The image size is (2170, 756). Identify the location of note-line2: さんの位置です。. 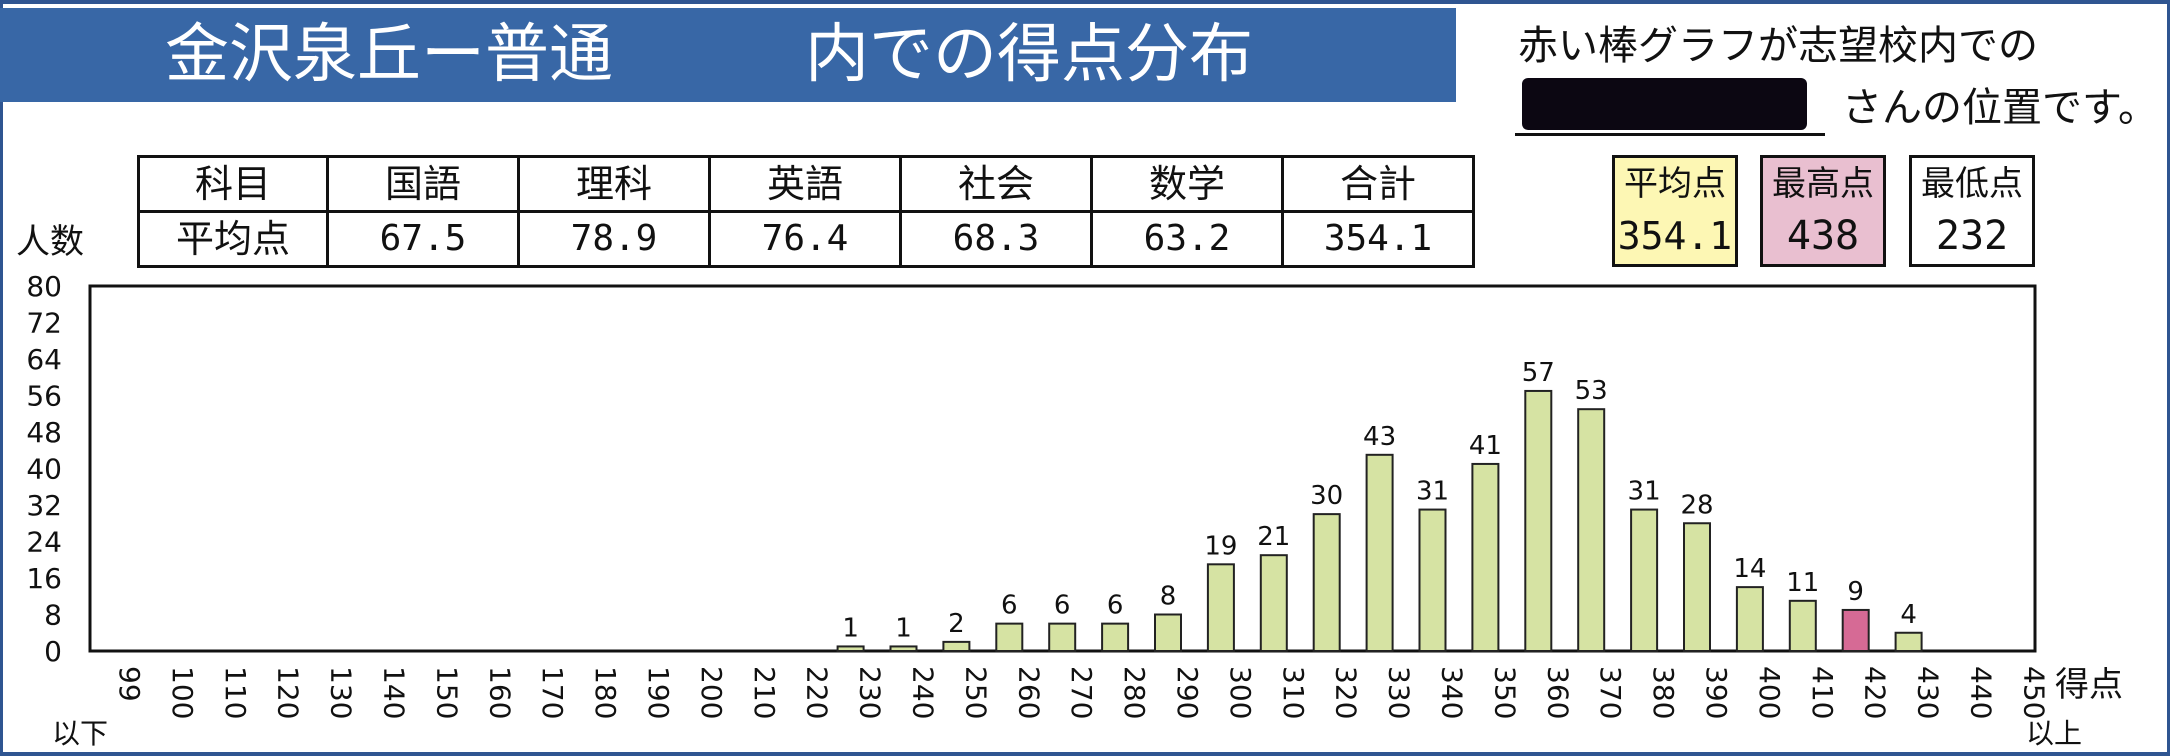
(2000, 108).